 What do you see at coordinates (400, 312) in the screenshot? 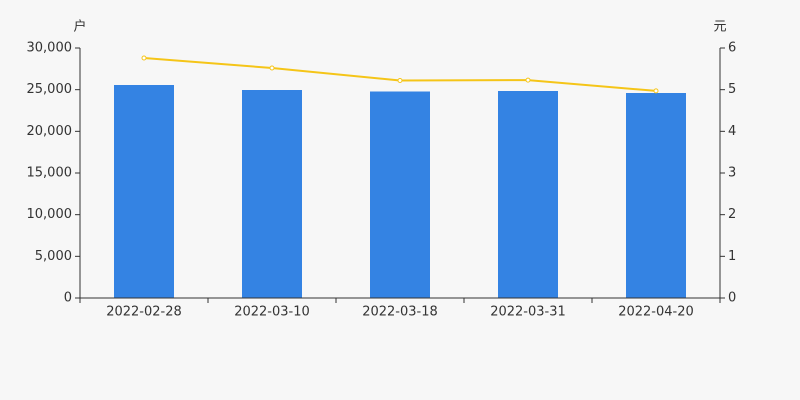
I see `x-tick-label: 2022-03-18` at bounding box center [400, 312].